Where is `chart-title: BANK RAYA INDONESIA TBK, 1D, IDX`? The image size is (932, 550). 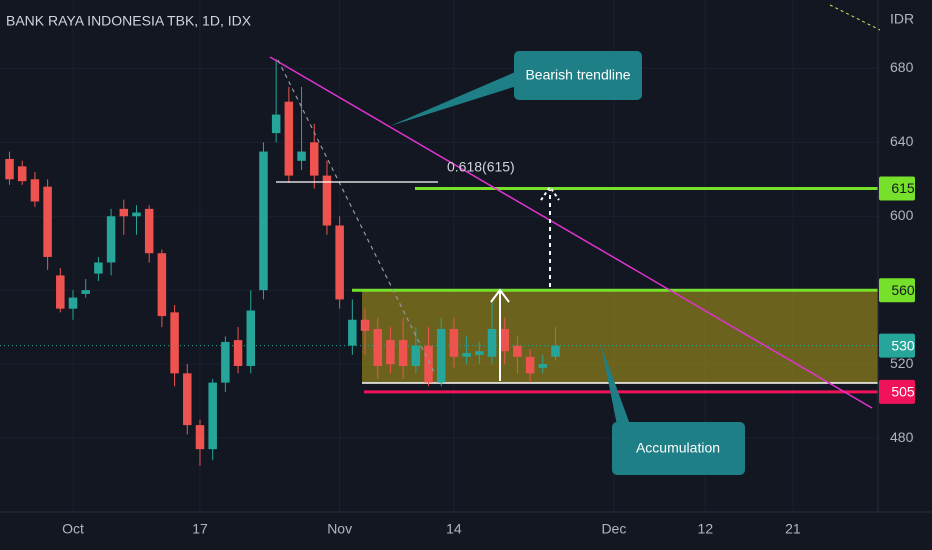 chart-title: BANK RAYA INDONESIA TBK, 1D, IDX is located at coordinates (129, 21).